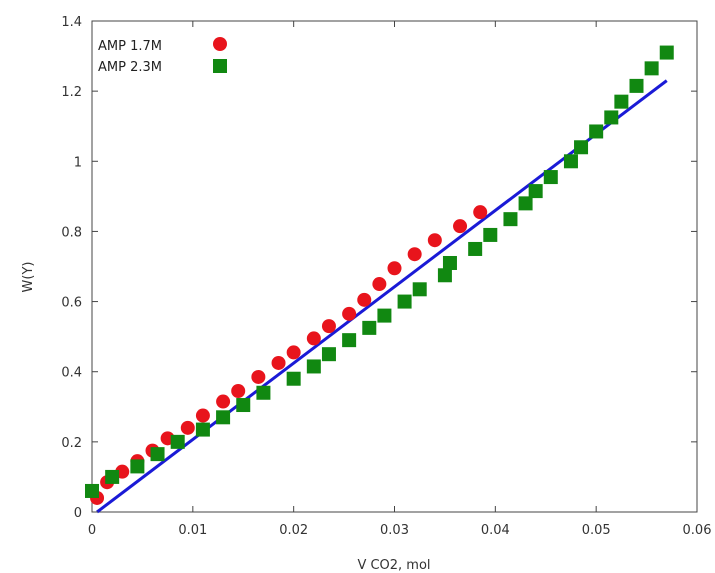 Image resolution: width=715 pixels, height=573 pixels. I want to click on x-tick-label: 0.05, so click(596, 530).